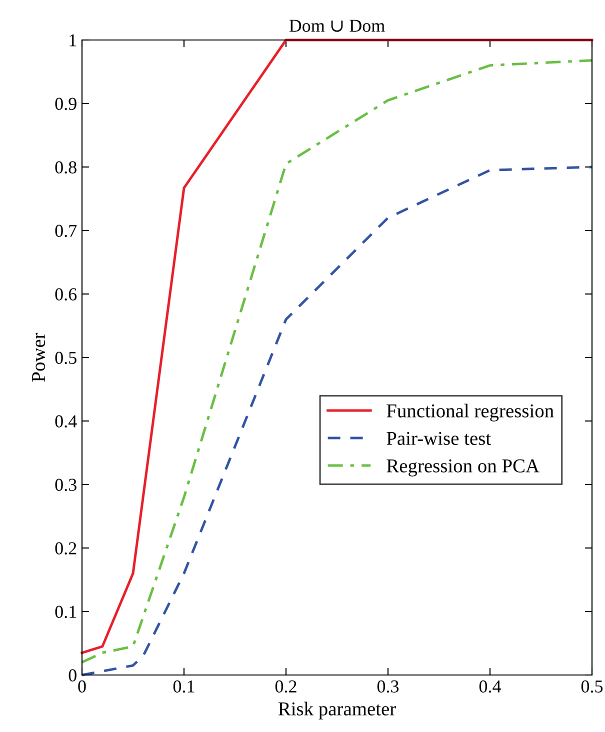 The height and width of the screenshot is (732, 605). Describe the element at coordinates (65, 612) in the screenshot. I see `y-tick-label: 0.1` at that location.